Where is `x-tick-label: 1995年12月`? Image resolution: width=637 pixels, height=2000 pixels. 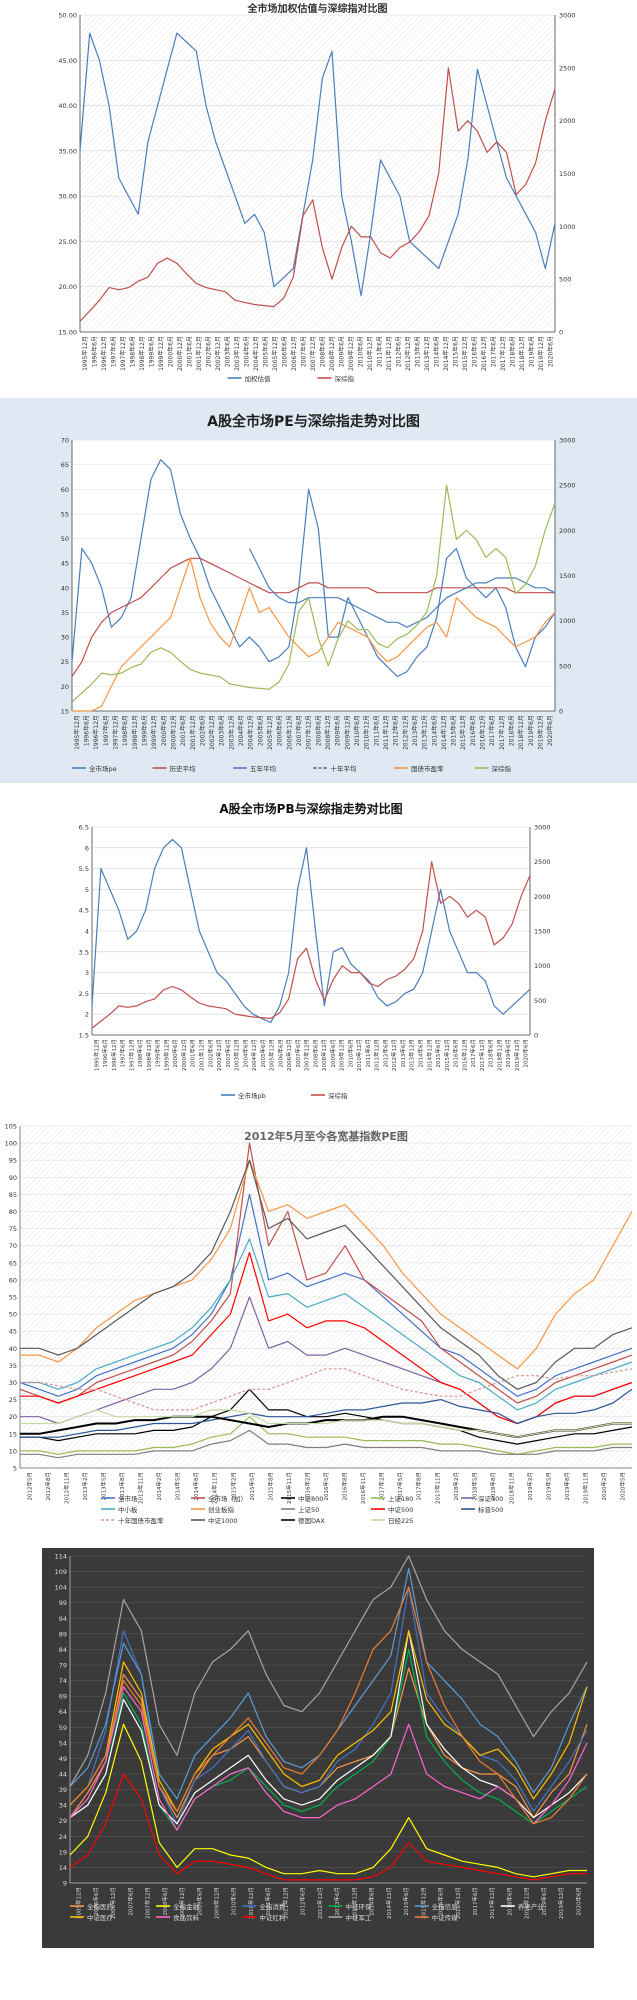
x-tick-label: 1995年12月 is located at coordinates (77, 732).